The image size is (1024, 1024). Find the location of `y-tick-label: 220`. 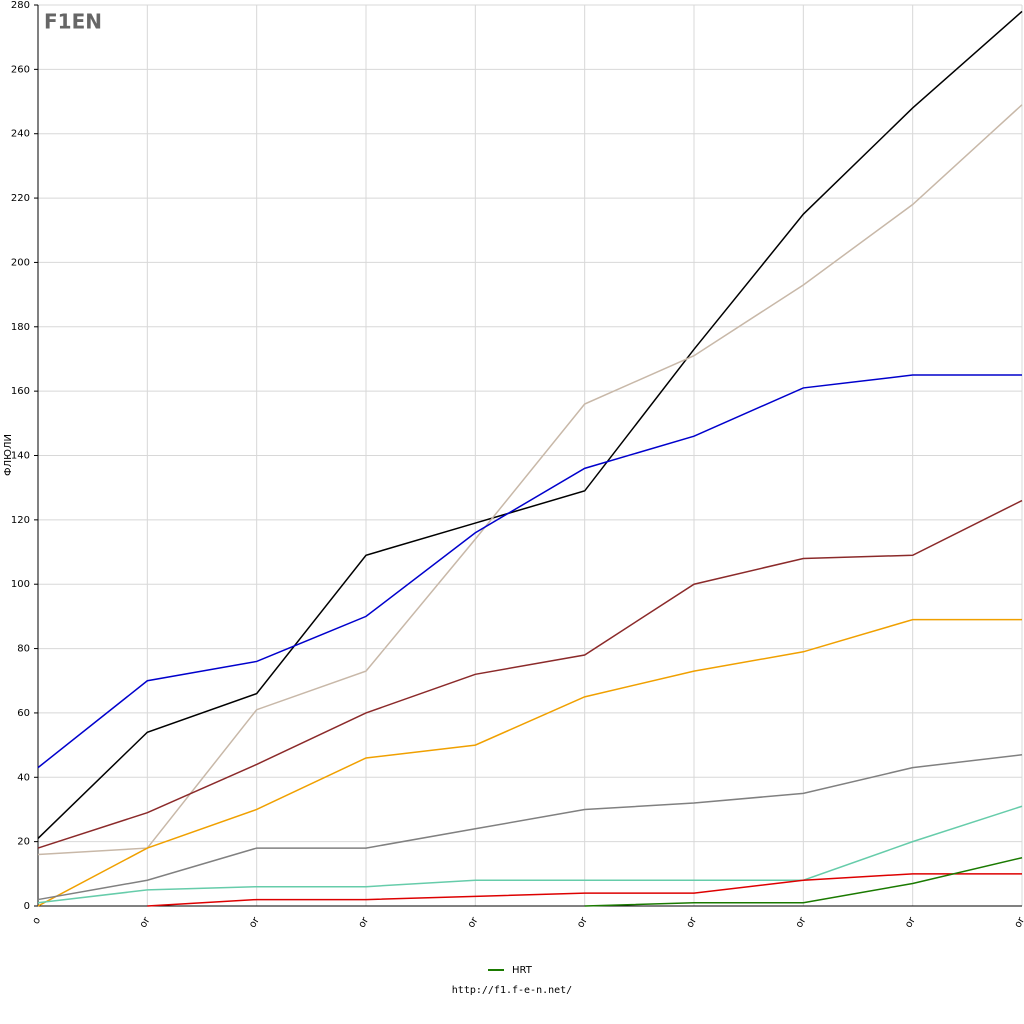

y-tick-label: 220 is located at coordinates (20, 198).